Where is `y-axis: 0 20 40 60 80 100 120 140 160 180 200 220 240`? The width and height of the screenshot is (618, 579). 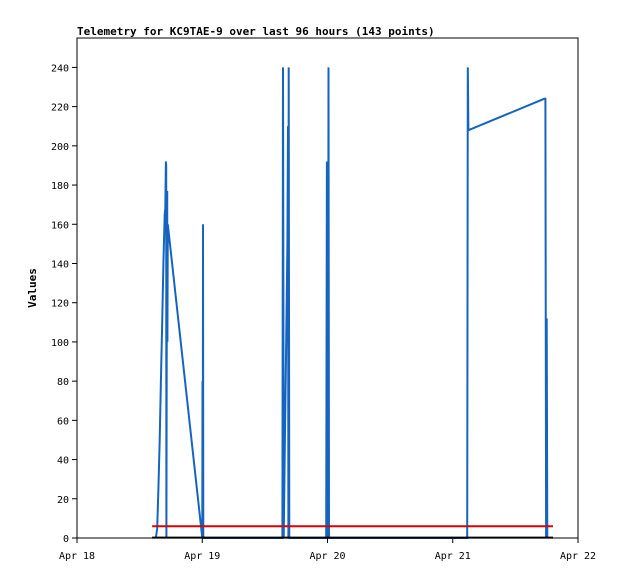
y-axis: 0 20 40 60 80 100 120 140 160 180 200 220 240 is located at coordinates (64, 304).